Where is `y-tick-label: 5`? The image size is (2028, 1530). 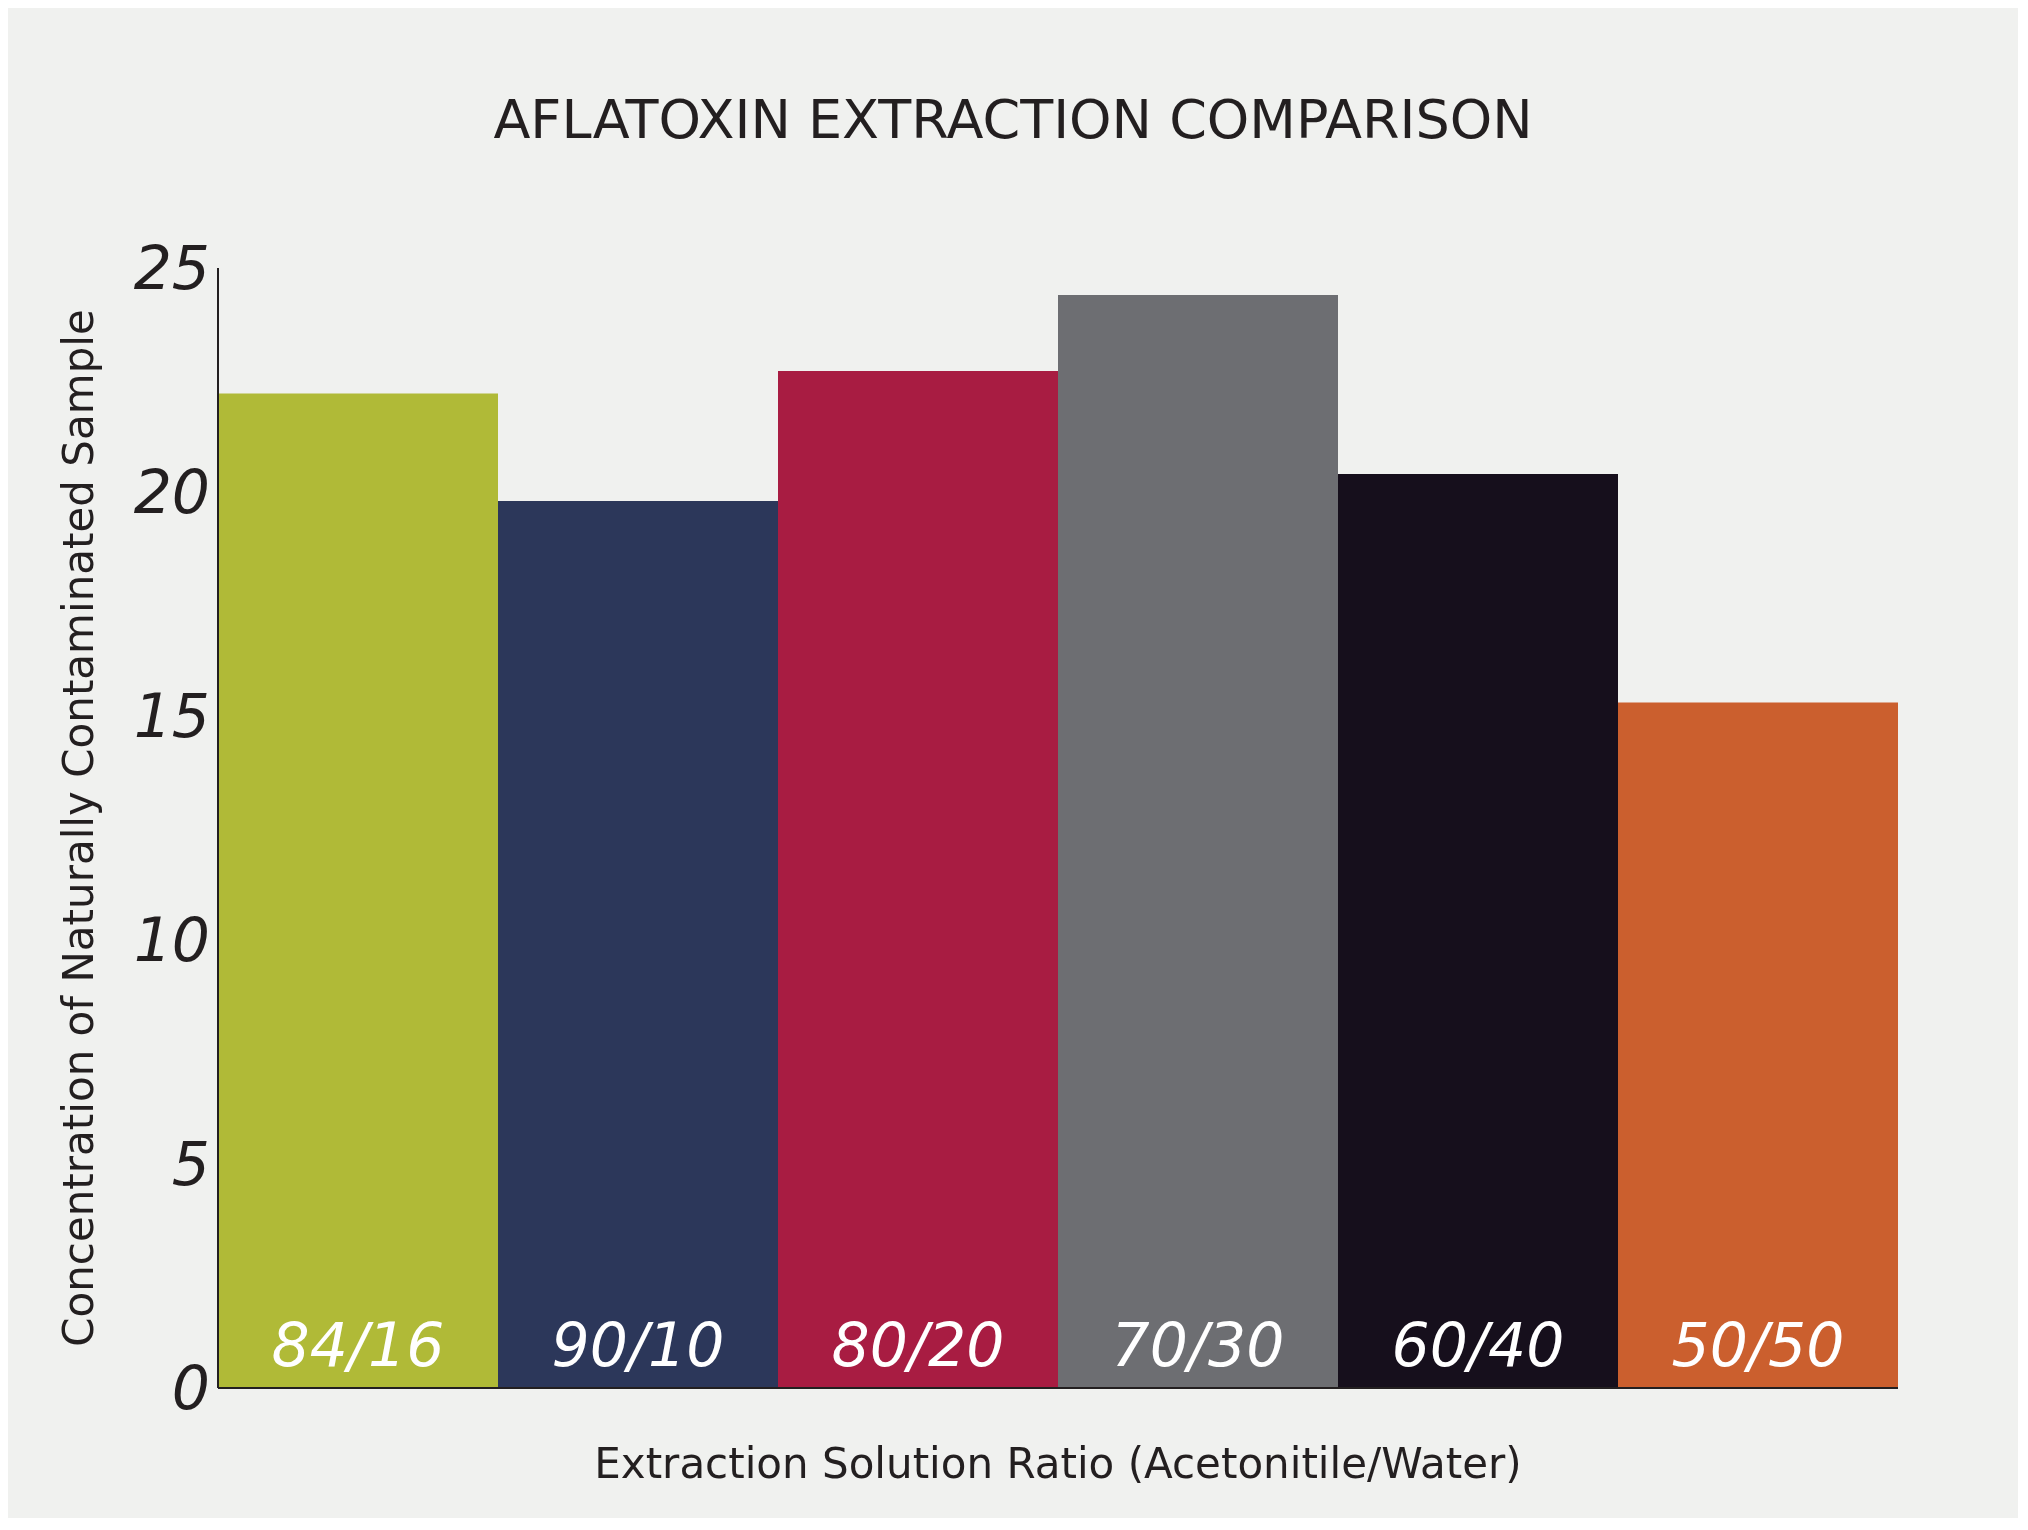
y-tick-label: 5 is located at coordinates (190, 1164).